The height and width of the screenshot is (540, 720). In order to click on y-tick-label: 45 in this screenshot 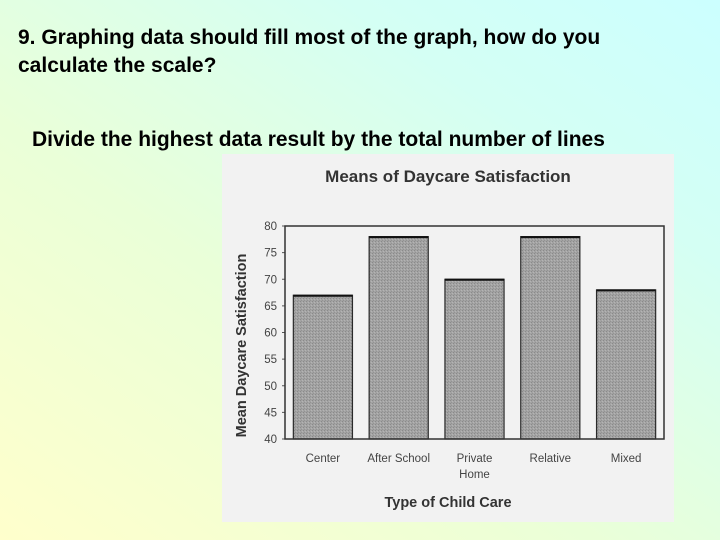, I will do `click(270, 413)`.